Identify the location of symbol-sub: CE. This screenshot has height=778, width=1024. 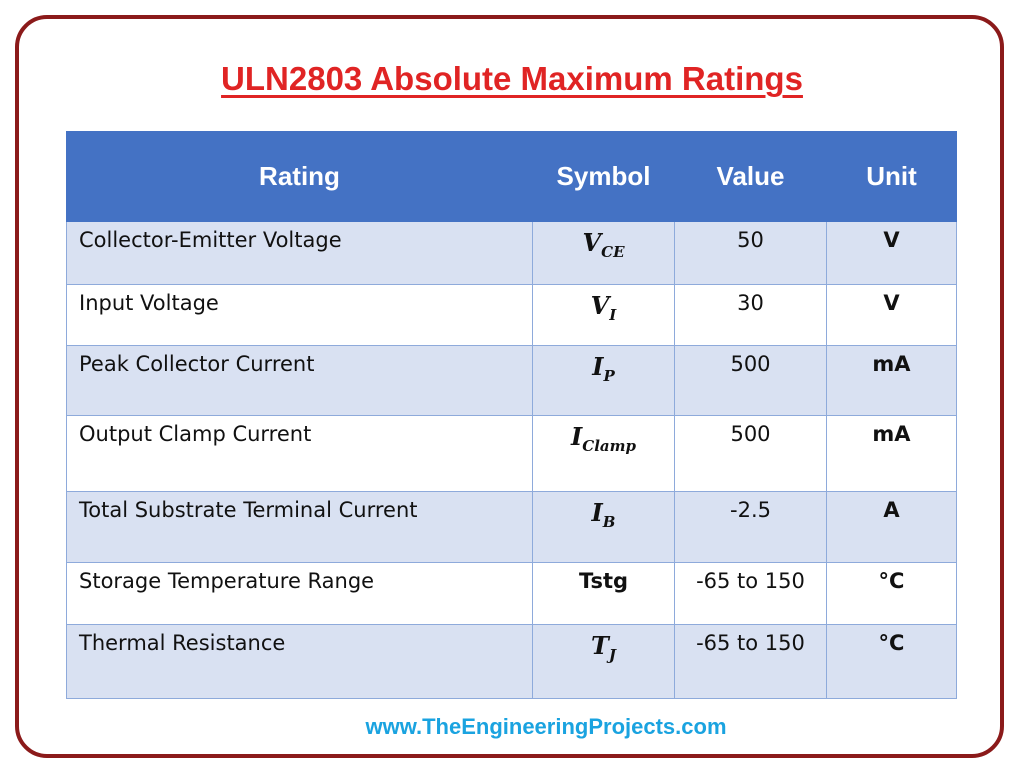
(613, 252).